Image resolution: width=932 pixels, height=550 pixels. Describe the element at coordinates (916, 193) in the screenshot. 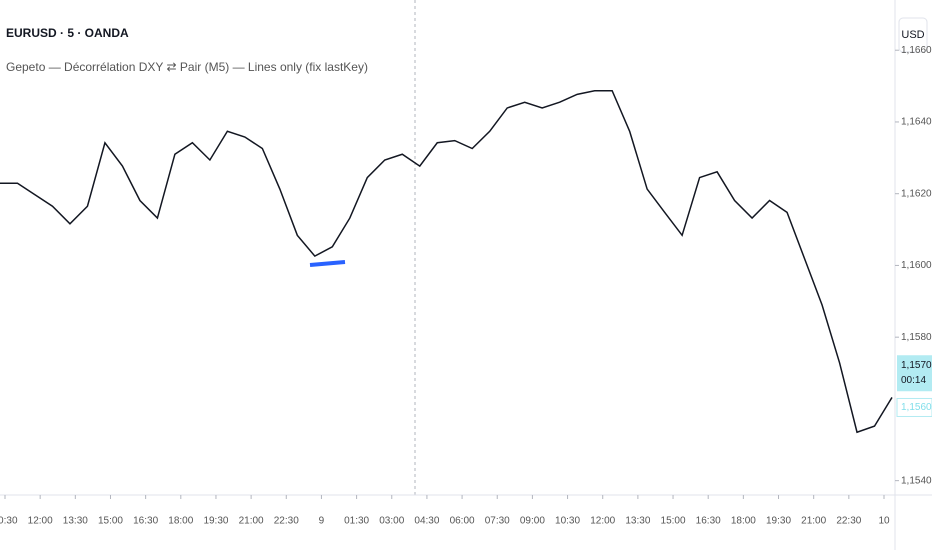

I see `y-tick-label: 1,16200` at that location.